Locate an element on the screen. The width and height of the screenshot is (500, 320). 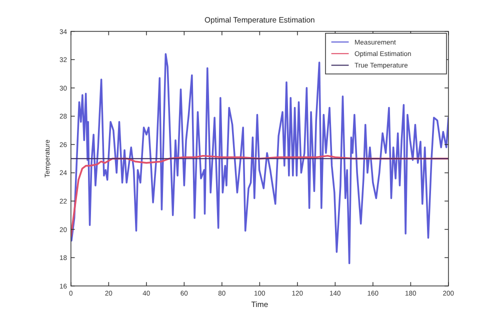
x-axis-title: Time is located at coordinates (259, 305).